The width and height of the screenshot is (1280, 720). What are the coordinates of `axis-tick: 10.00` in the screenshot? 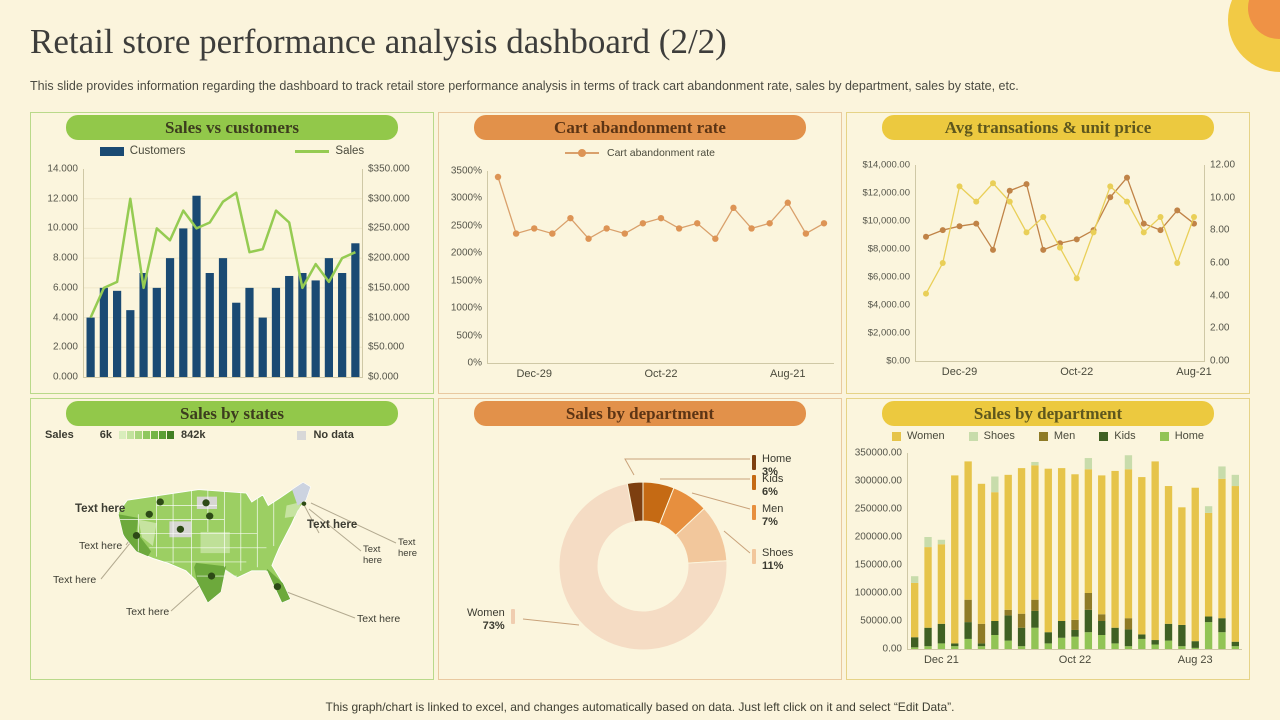 It's located at (1223, 198).